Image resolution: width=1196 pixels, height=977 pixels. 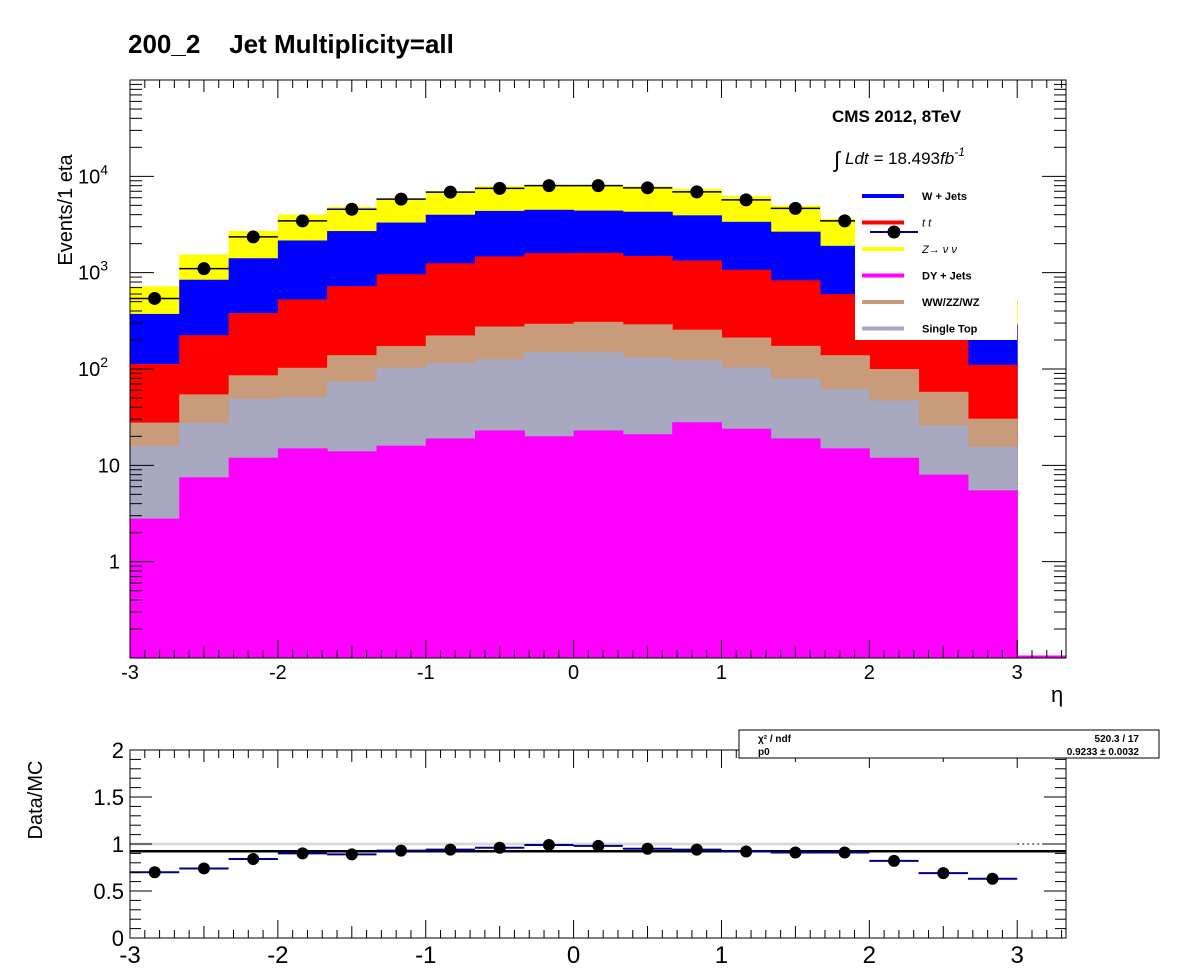 What do you see at coordinates (130, 673) in the screenshot?
I see `x-tick-label: -3` at bounding box center [130, 673].